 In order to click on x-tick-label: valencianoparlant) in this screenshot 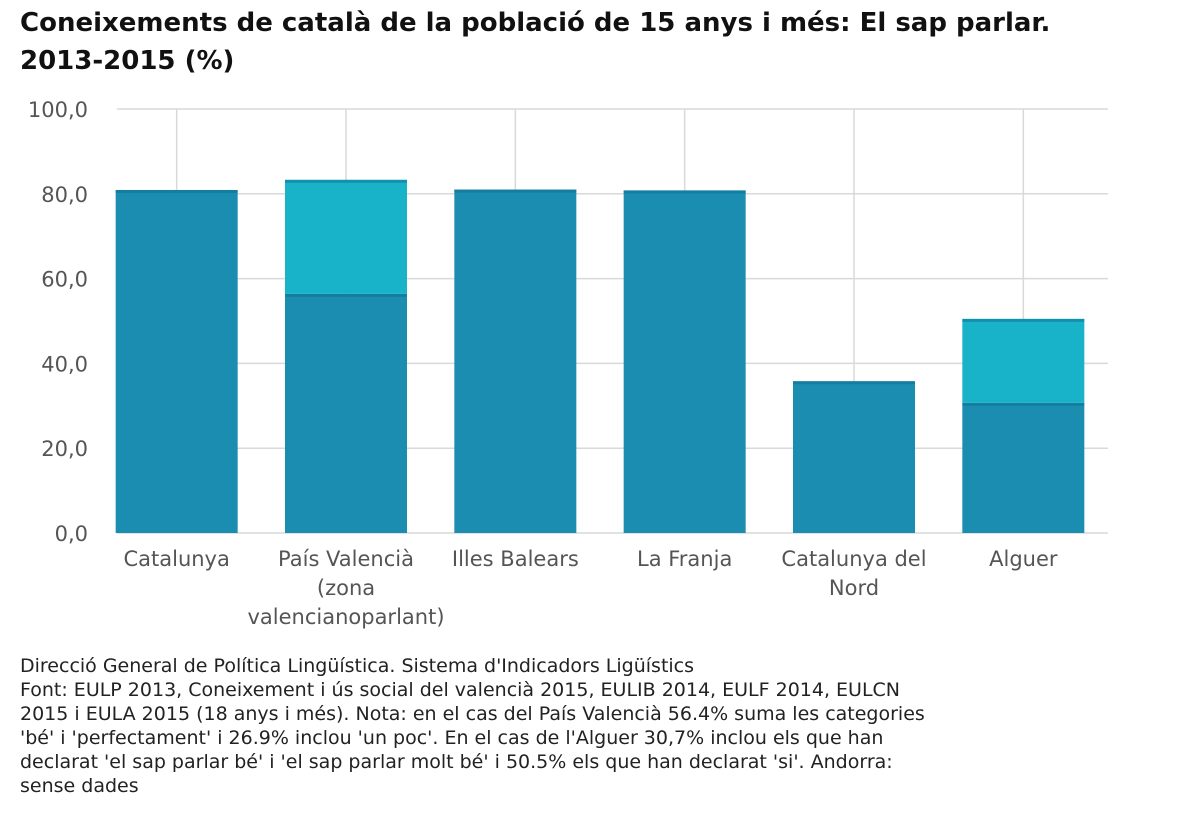, I will do `click(345, 617)`.